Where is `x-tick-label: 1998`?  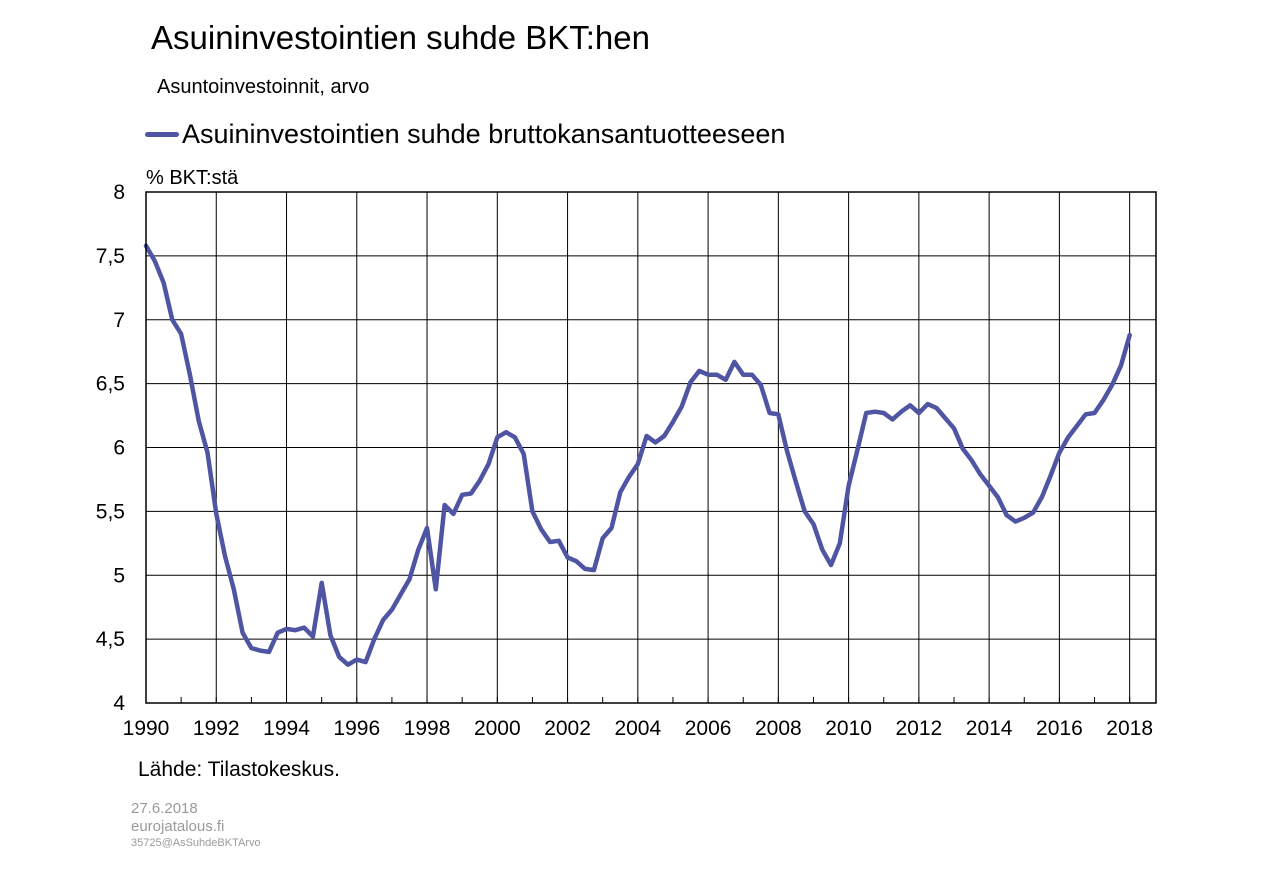
x-tick-label: 1998 is located at coordinates (427, 728).